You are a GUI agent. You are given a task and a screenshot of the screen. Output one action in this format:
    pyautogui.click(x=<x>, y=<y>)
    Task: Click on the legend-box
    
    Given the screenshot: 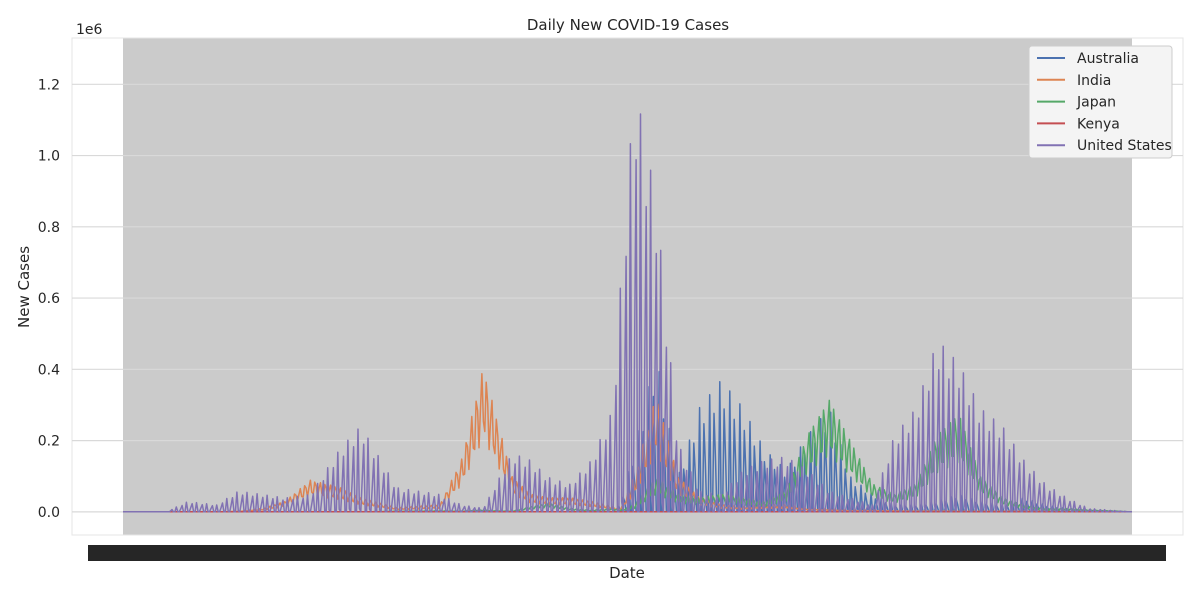 What is the action you would take?
    pyautogui.click(x=1100, y=102)
    